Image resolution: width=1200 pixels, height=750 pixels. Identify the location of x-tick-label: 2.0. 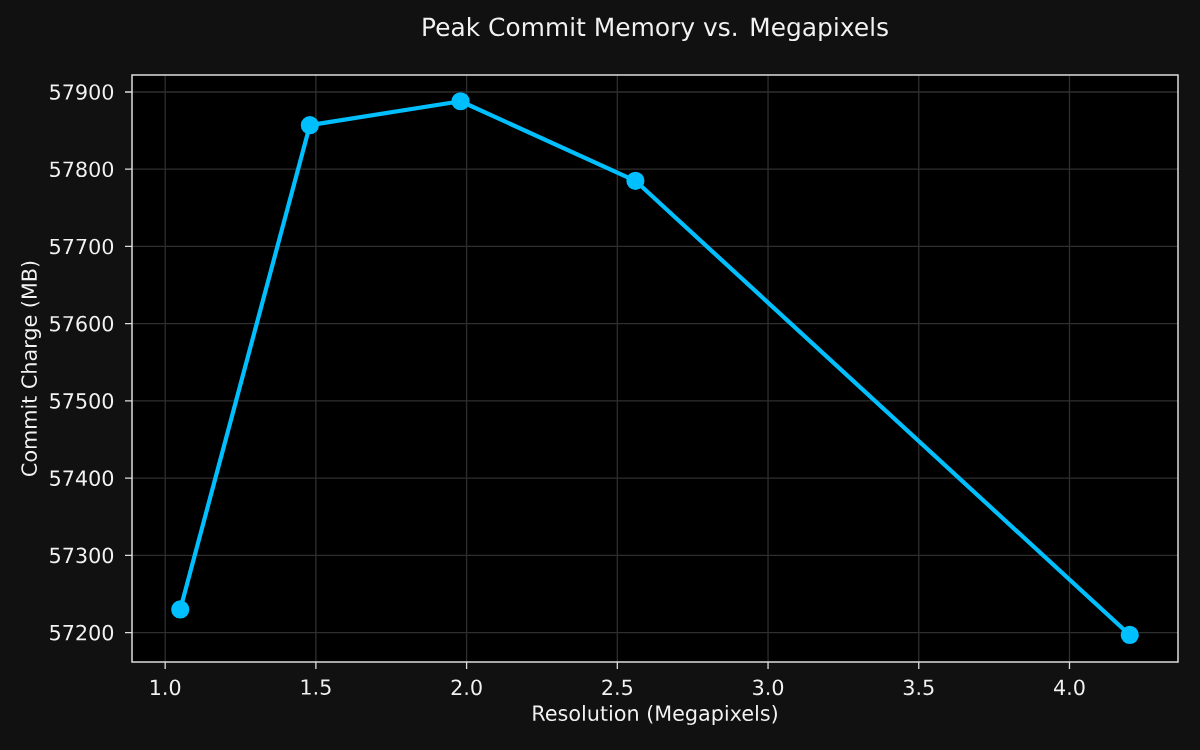
(466, 687).